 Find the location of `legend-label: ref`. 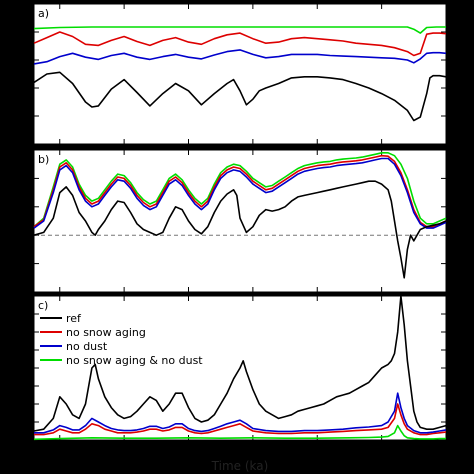

legend-label: ref is located at coordinates (74, 318).